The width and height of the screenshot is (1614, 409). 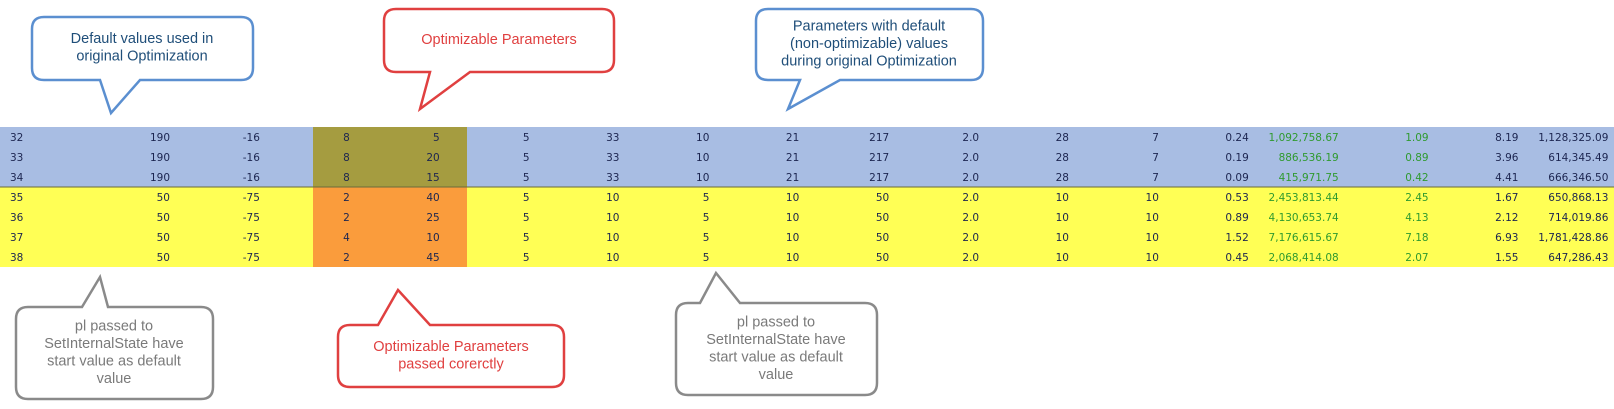 What do you see at coordinates (1304, 138) in the screenshot?
I see `table-cell: 1,092,758.67` at bounding box center [1304, 138].